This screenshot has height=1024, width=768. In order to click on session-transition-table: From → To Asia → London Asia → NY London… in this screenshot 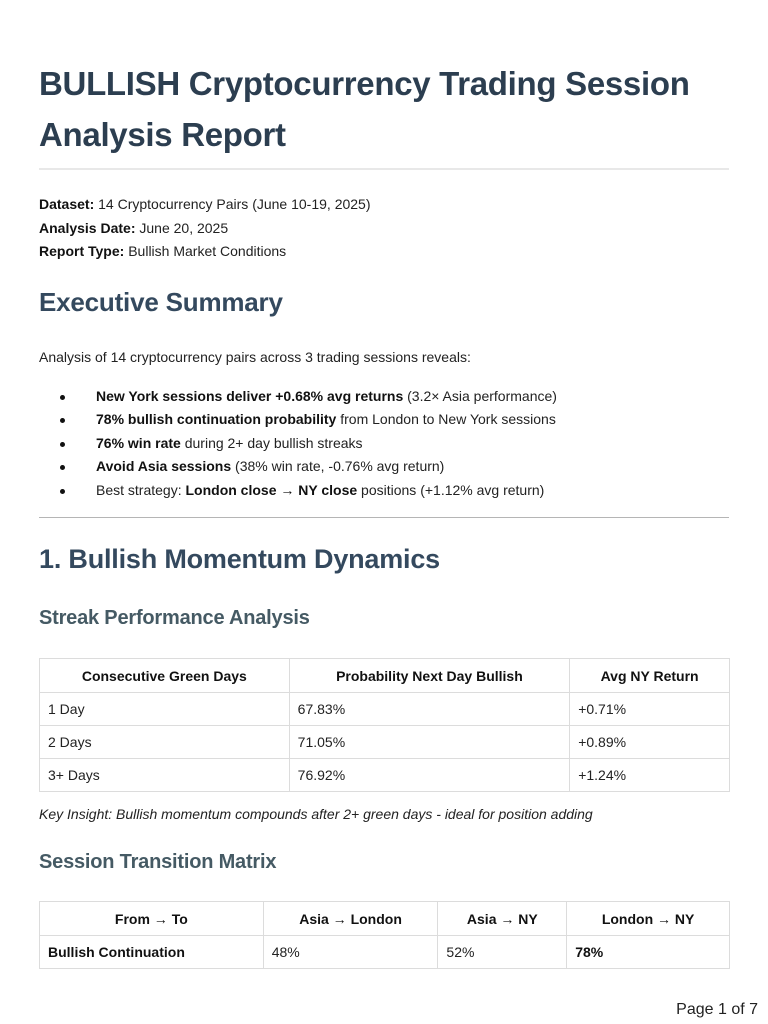, I will do `click(384, 935)`.